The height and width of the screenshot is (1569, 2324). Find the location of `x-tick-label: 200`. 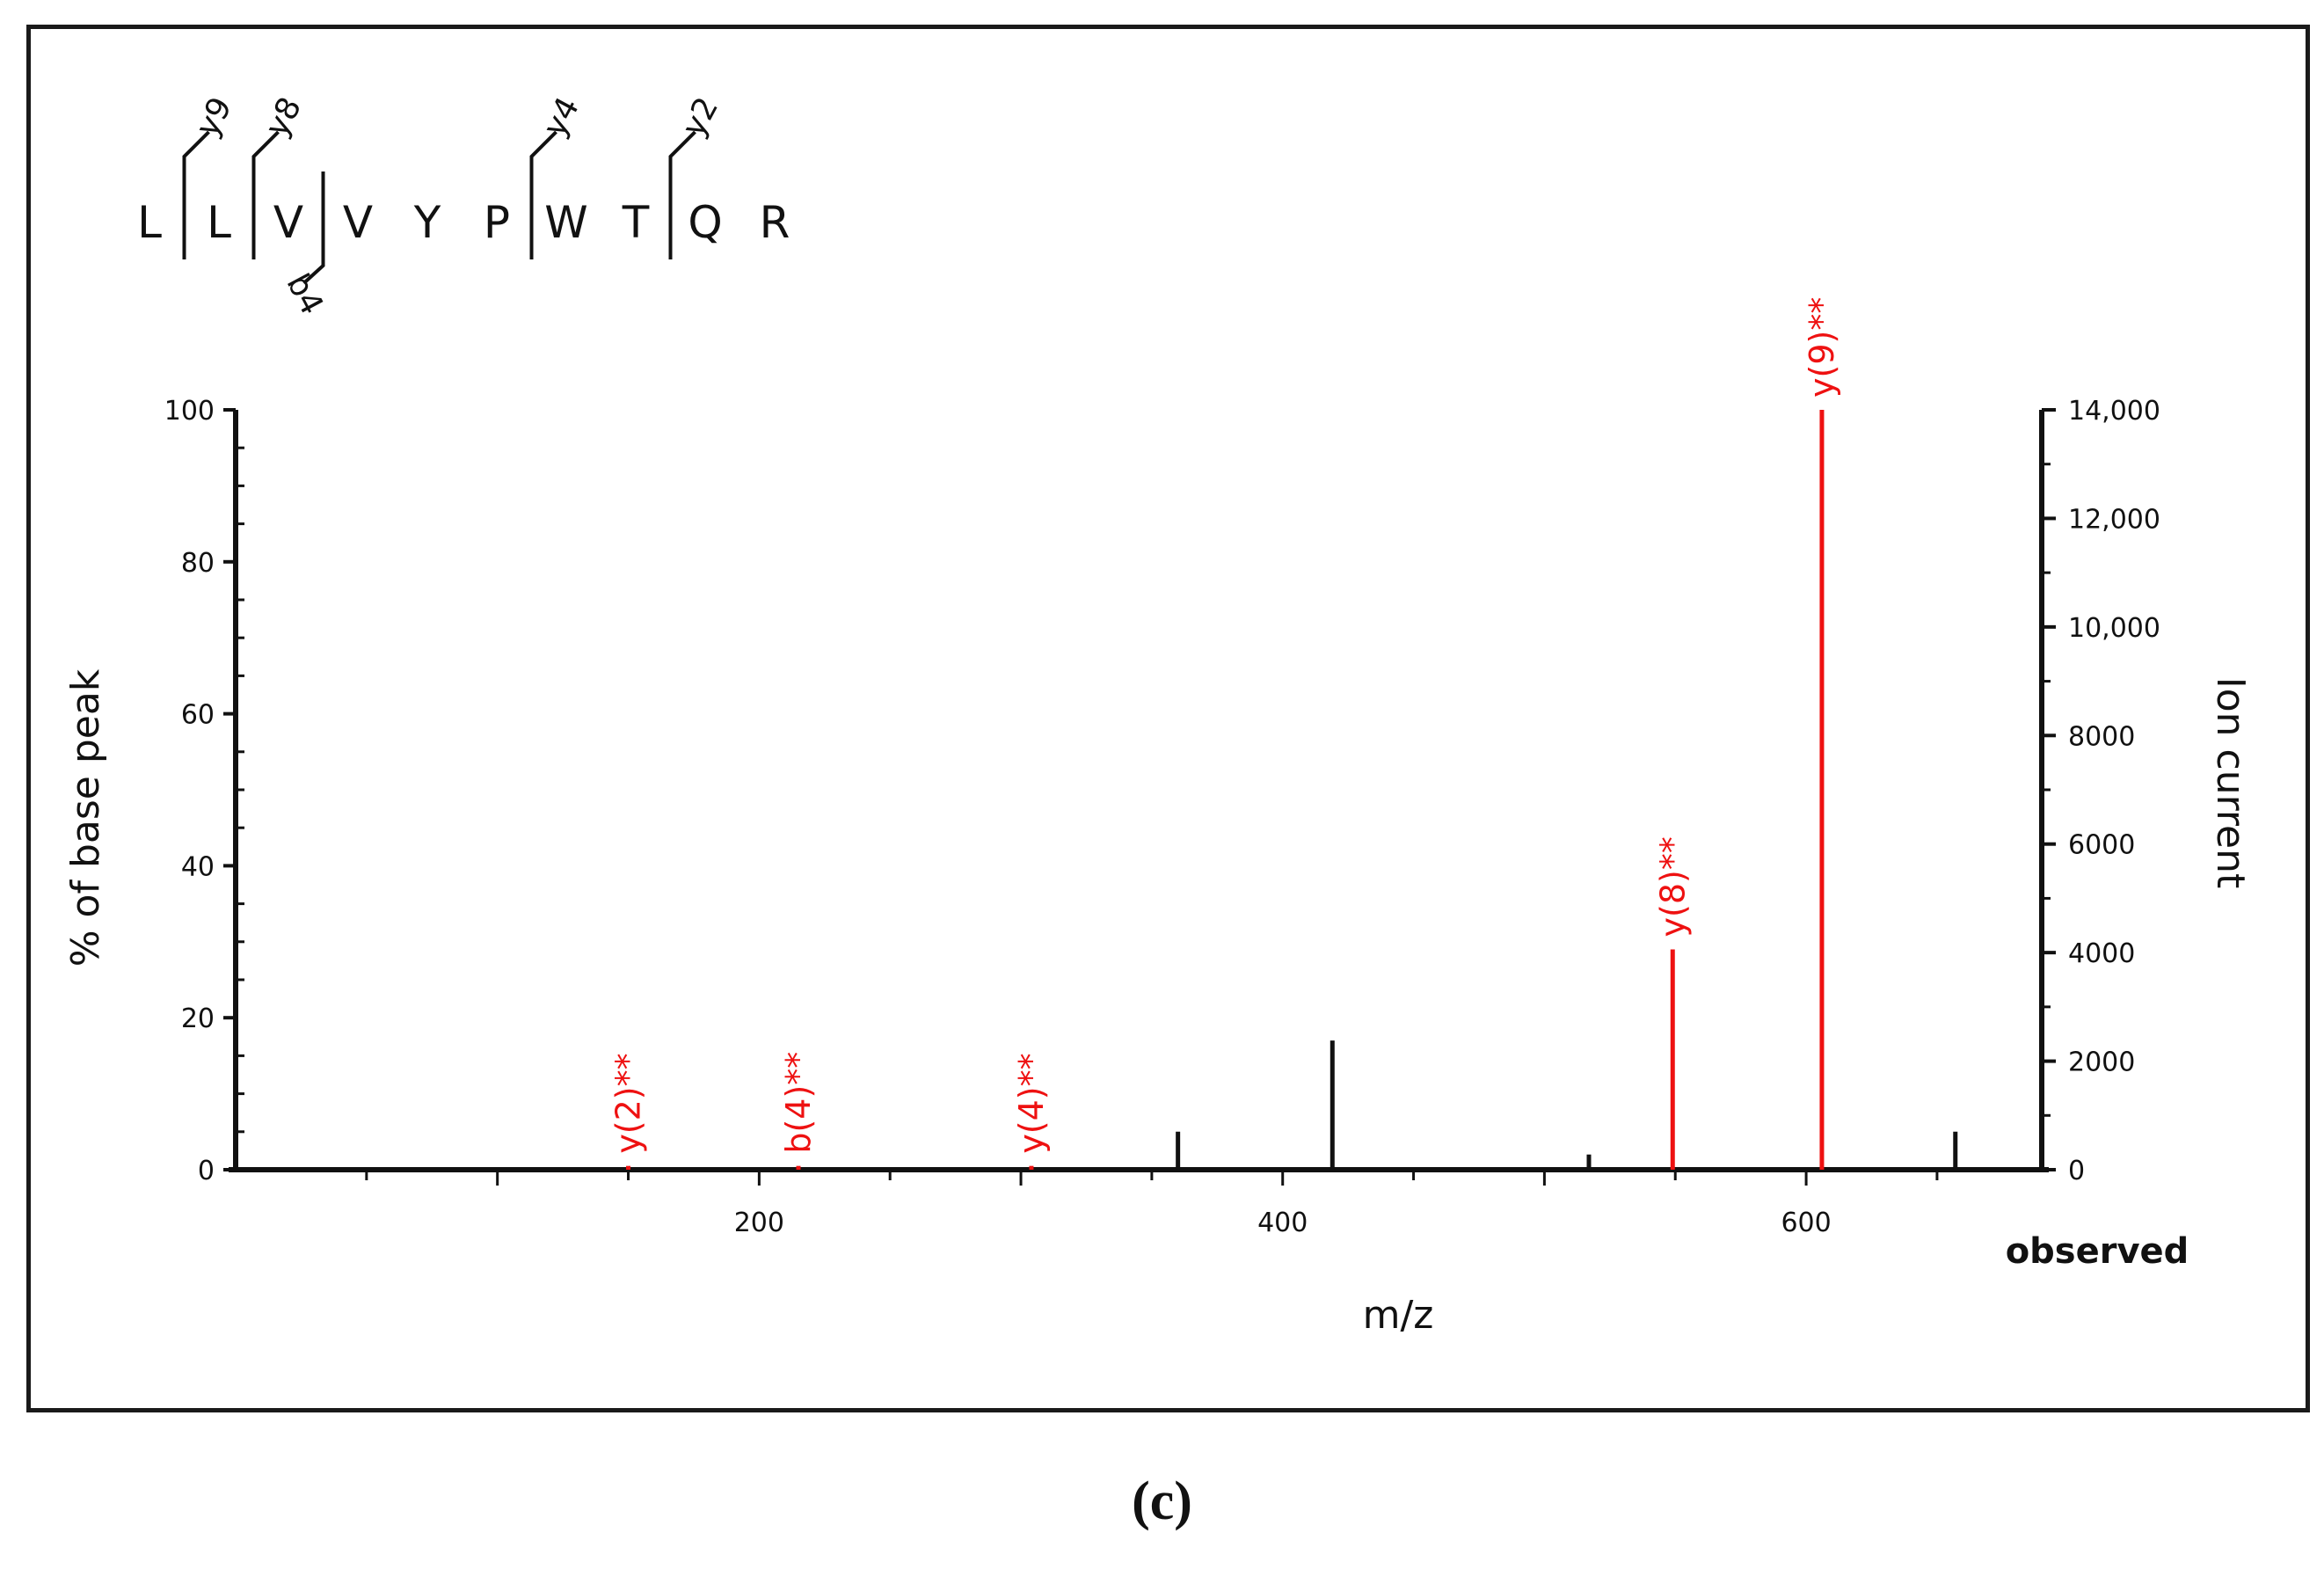

x-tick-label: 200 is located at coordinates (759, 1223).